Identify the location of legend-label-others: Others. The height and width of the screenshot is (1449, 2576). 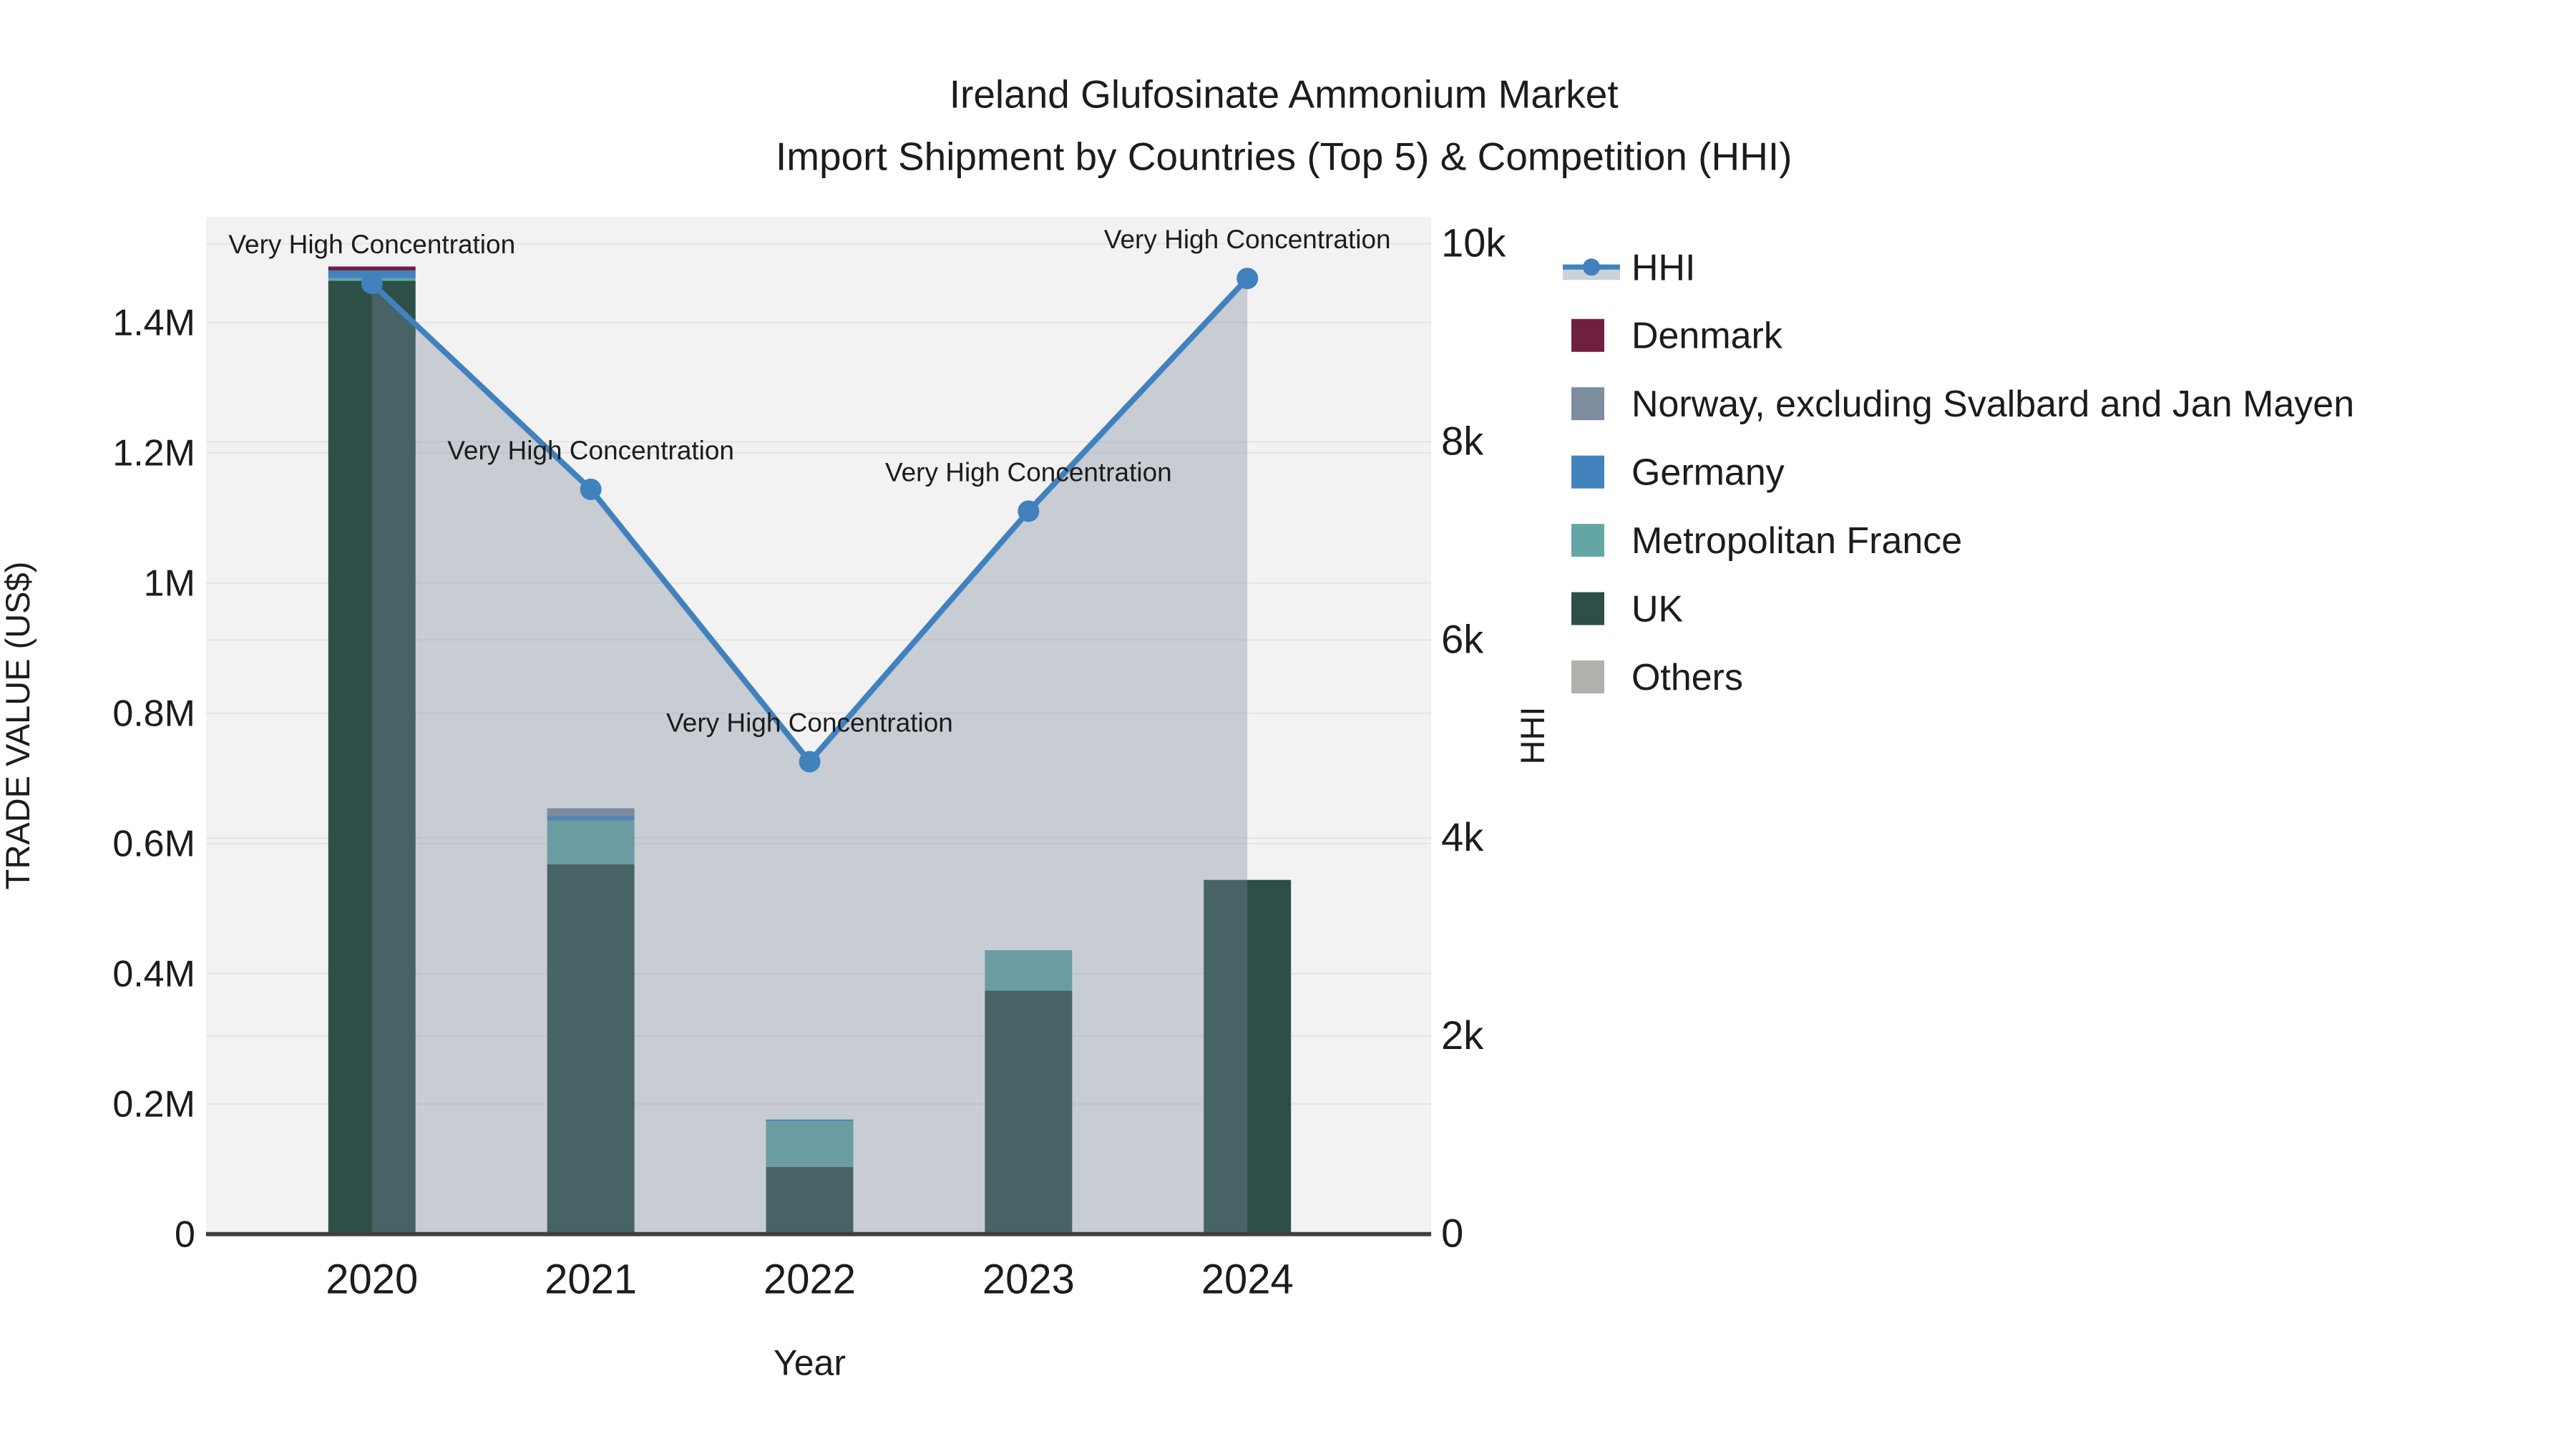
(1687, 677).